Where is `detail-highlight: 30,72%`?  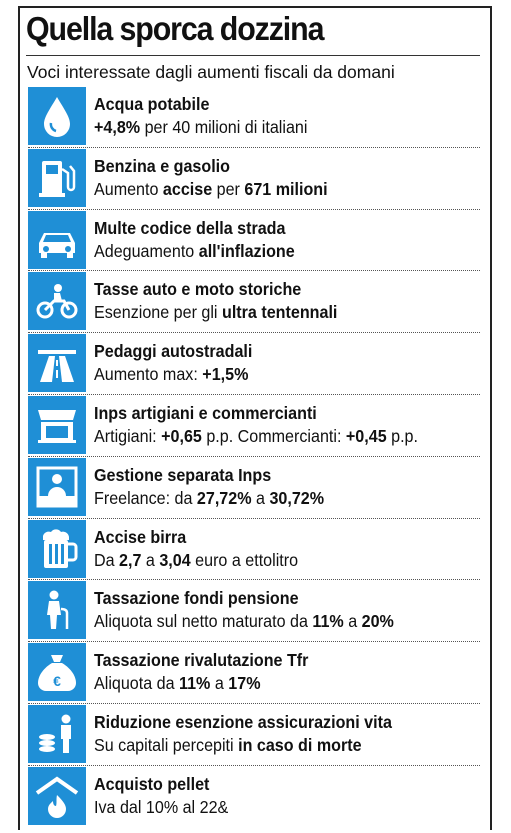 detail-highlight: 30,72% is located at coordinates (297, 497).